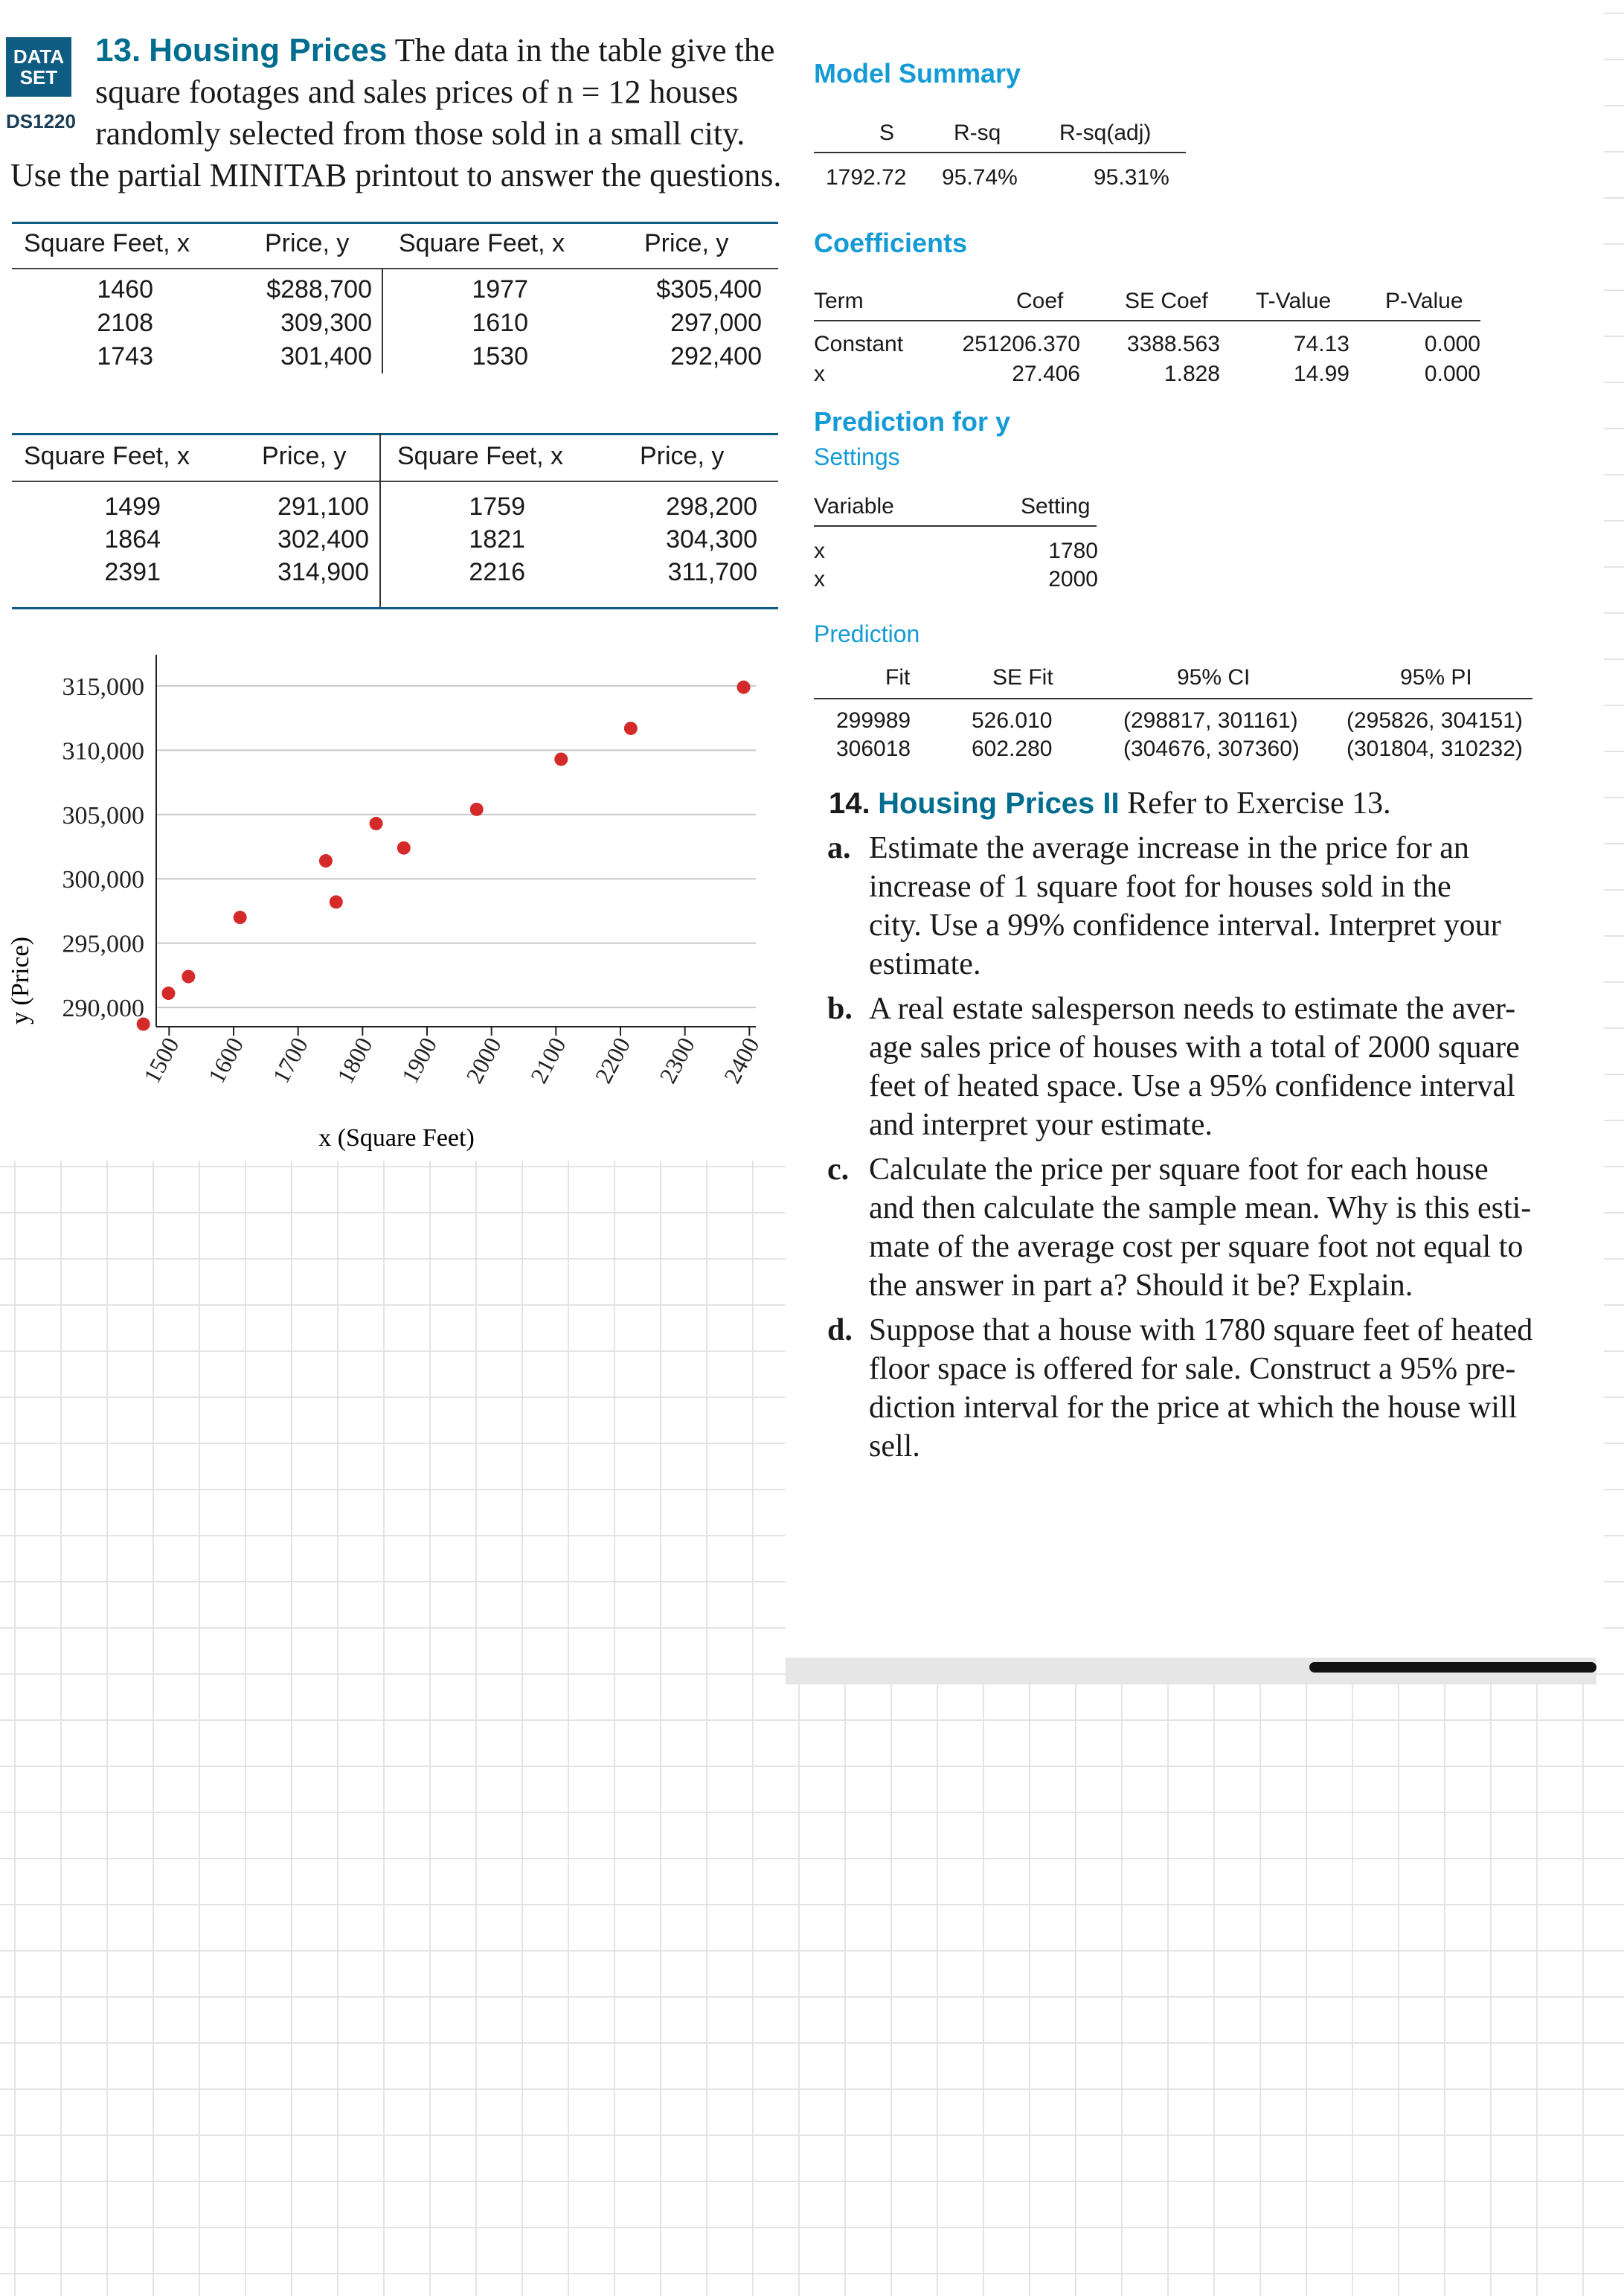 The height and width of the screenshot is (2296, 1624). I want to click on part-label: c., so click(838, 1169).